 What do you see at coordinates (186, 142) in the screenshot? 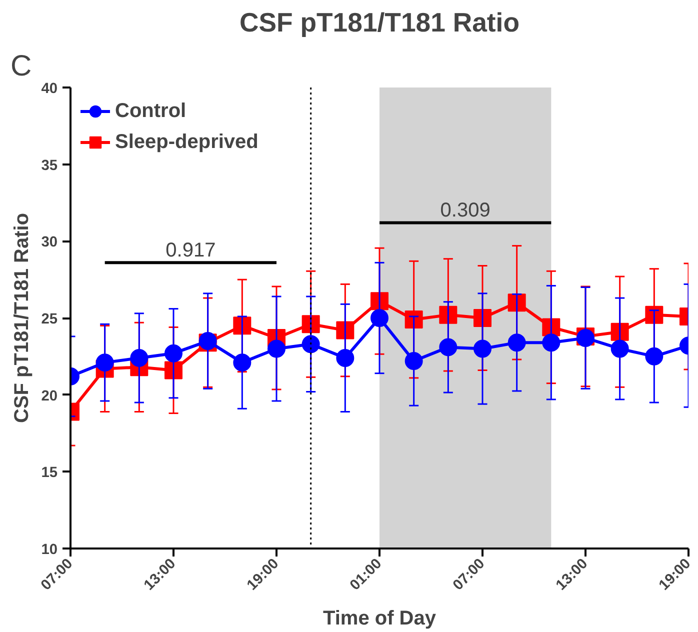
I see `legend-label: Sleep-deprived` at bounding box center [186, 142].